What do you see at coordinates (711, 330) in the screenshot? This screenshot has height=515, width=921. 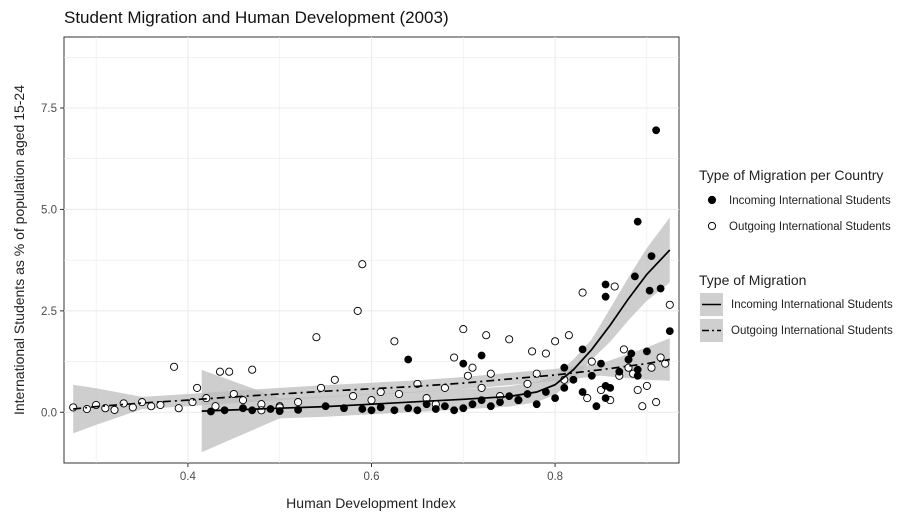 I see `legend-outgoing-band` at bounding box center [711, 330].